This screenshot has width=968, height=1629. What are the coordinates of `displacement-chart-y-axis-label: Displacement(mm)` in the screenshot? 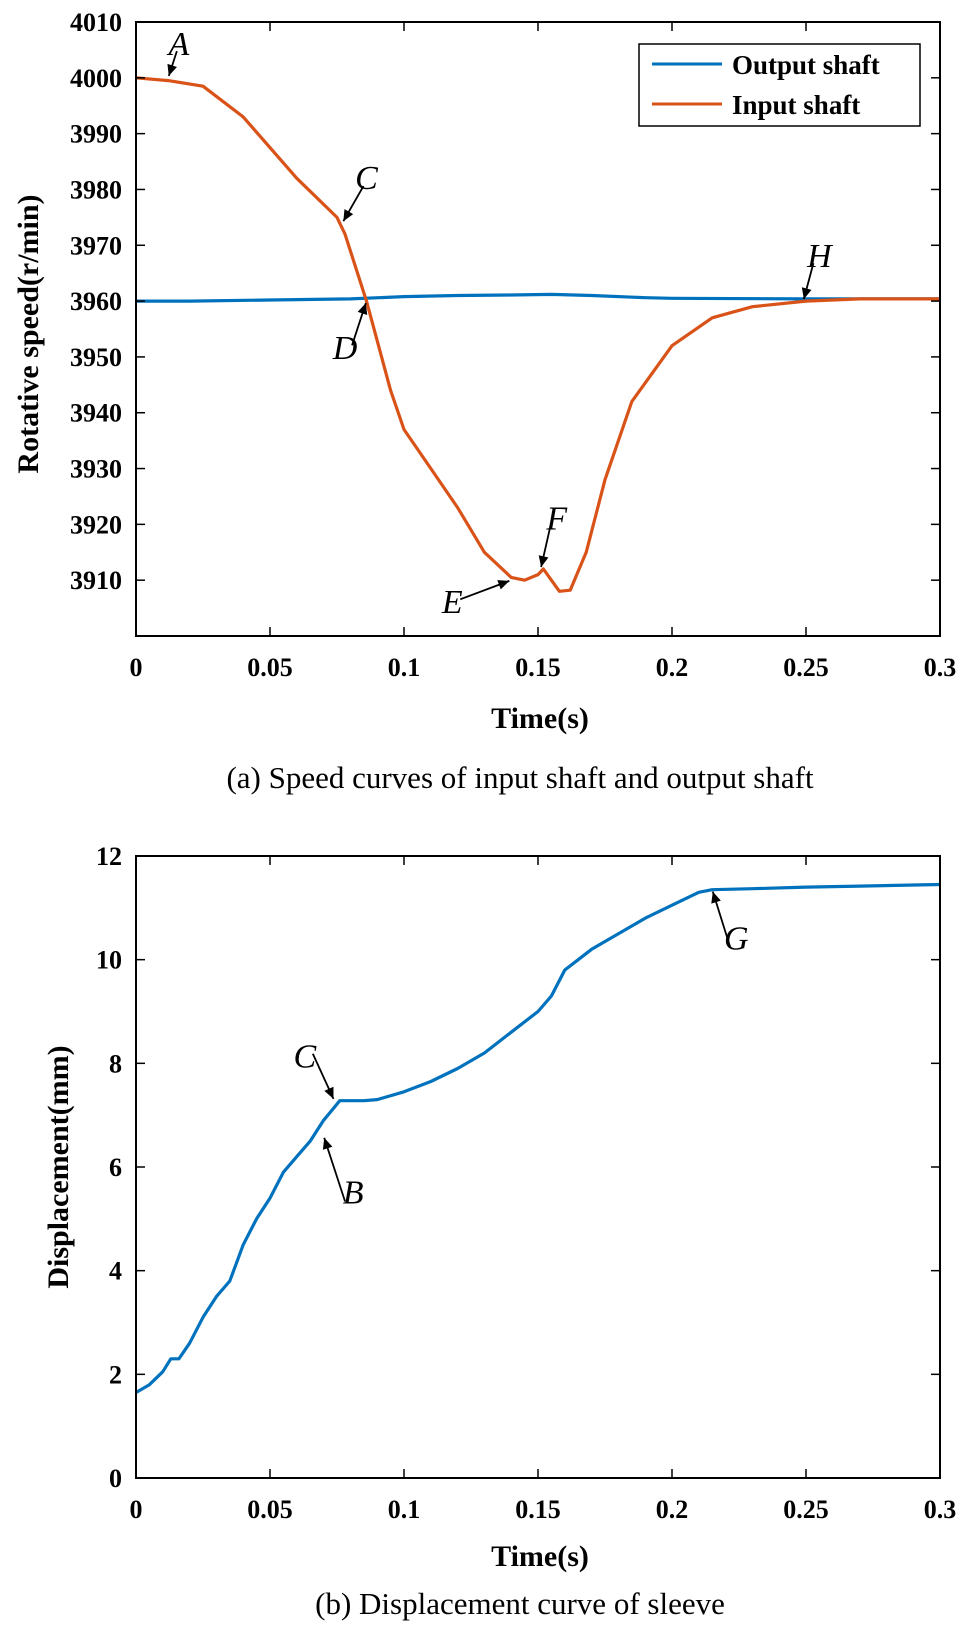 It's located at (58, 1166).